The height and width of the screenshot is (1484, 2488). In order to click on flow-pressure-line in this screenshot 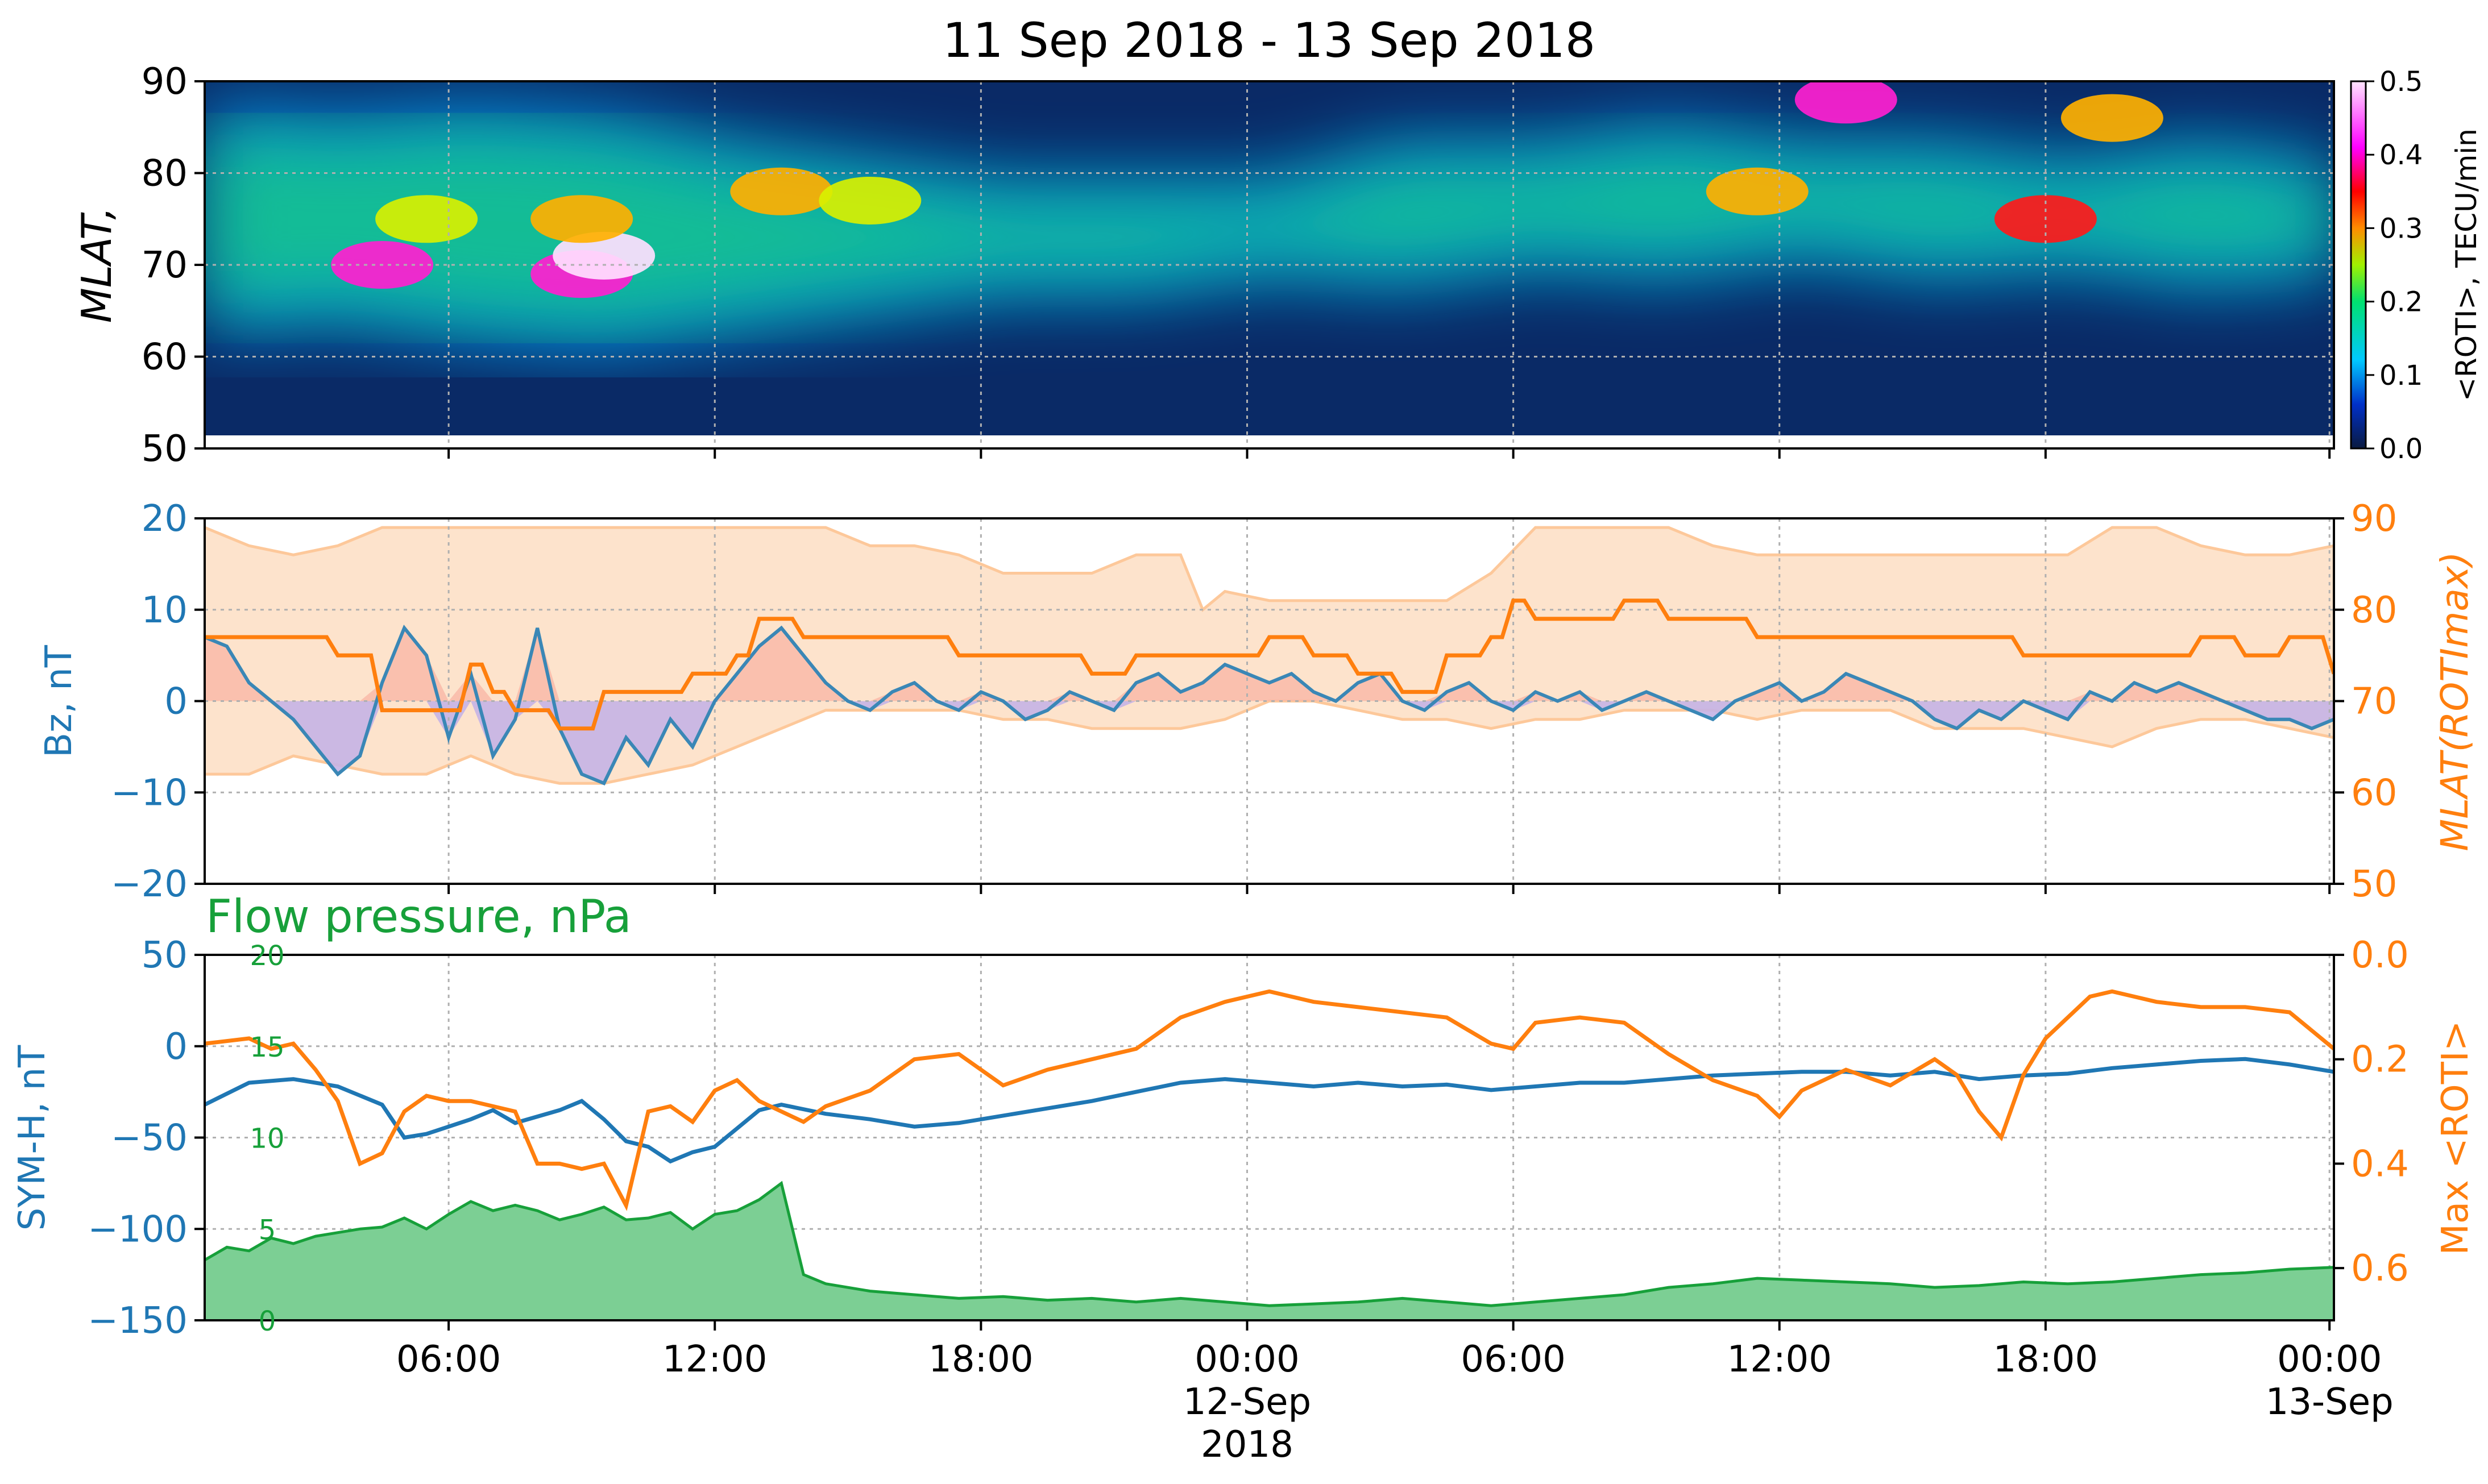, I will do `click(1269, 1244)`.